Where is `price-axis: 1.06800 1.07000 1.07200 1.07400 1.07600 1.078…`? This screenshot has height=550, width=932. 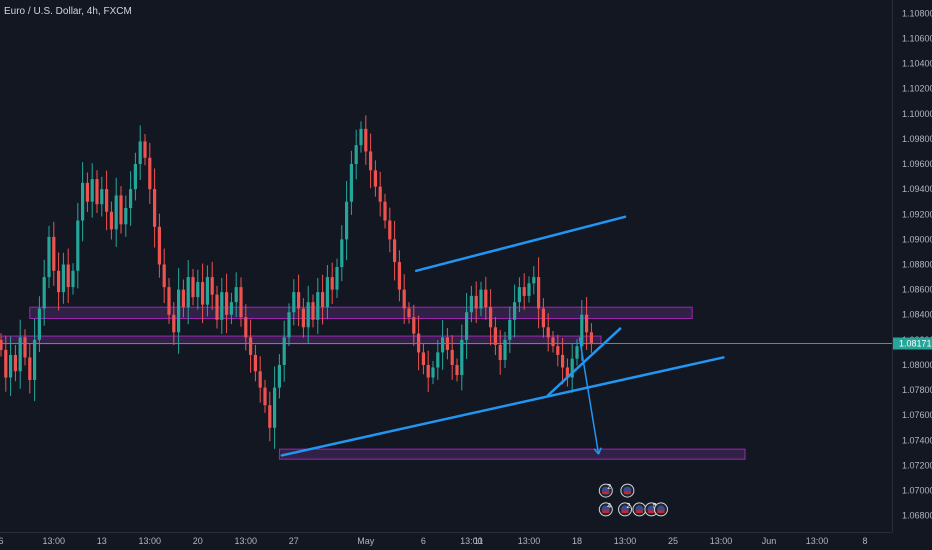 price-axis: 1.06800 1.07000 1.07200 1.07400 1.07600 1.078… is located at coordinates (917, 264).